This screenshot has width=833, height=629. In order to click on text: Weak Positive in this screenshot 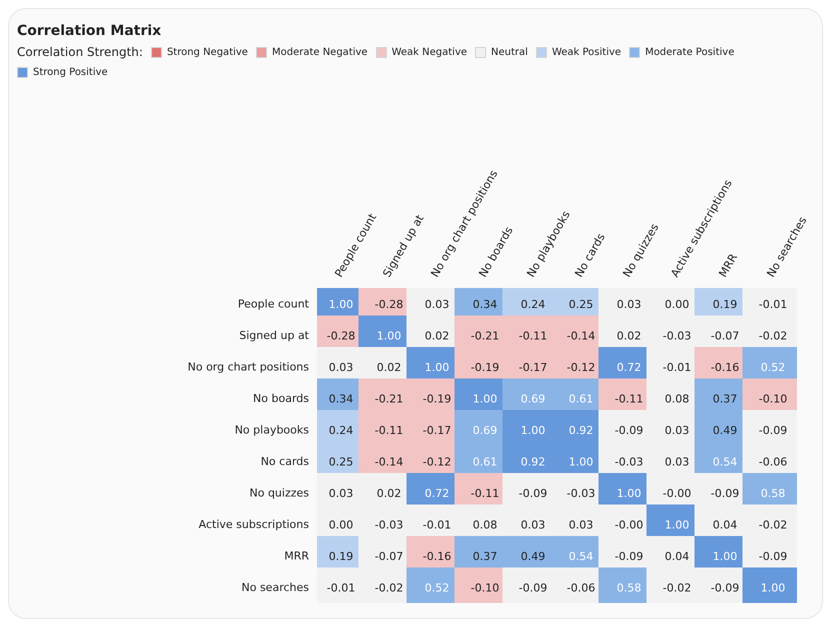, I will do `click(586, 52)`.